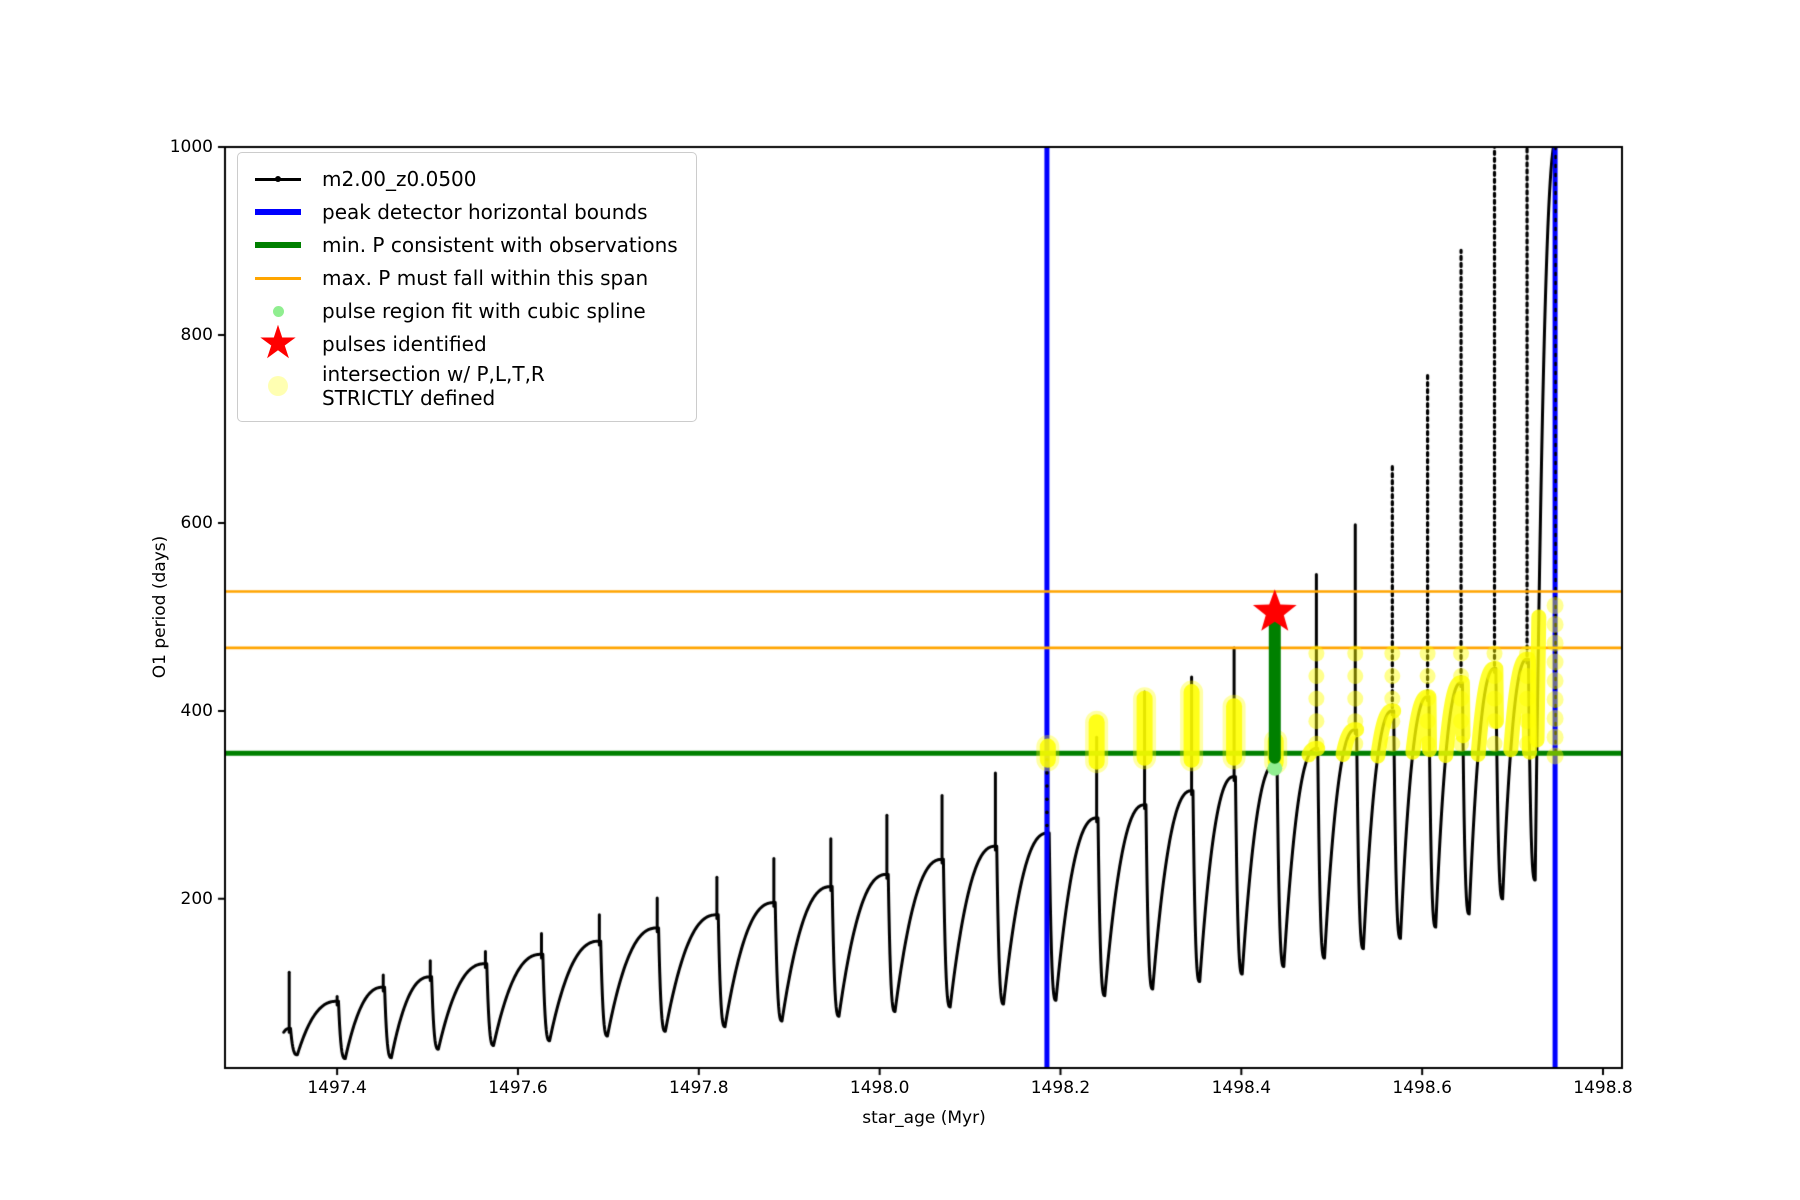  Describe the element at coordinates (160, 607) in the screenshot. I see `y-axis-label: O1 period (days)` at that location.